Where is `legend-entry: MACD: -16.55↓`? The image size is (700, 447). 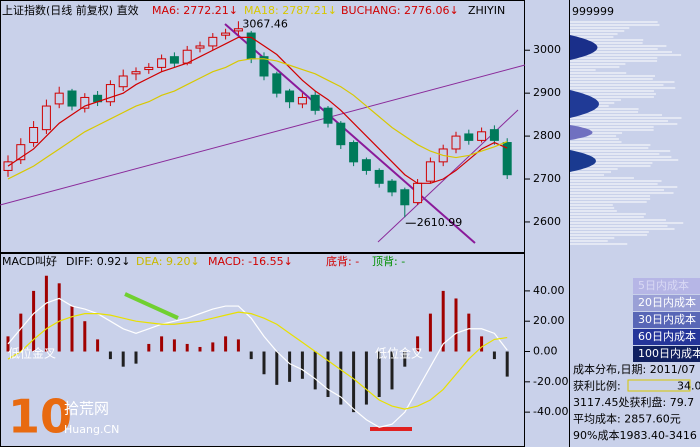 legend-entry: MACD: -16.55↓ is located at coordinates (250, 261).